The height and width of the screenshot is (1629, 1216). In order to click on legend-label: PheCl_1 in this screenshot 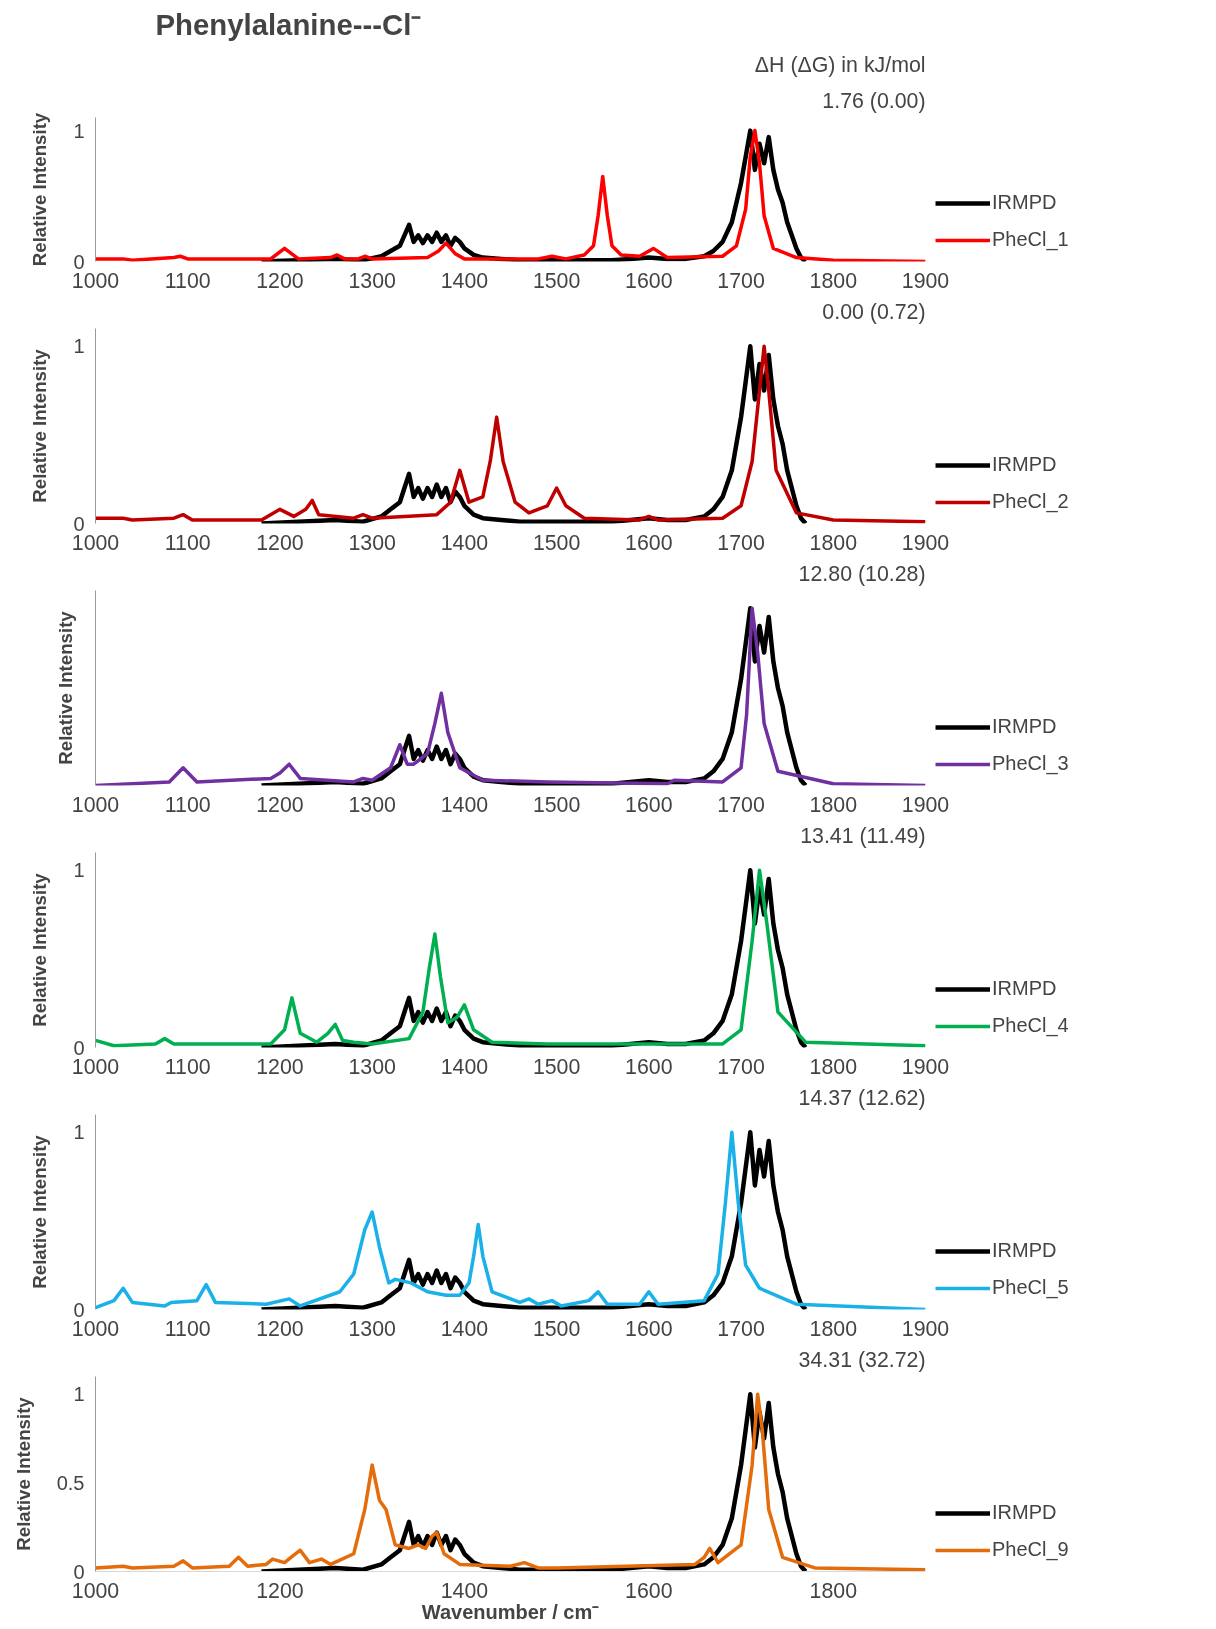, I will do `click(1030, 239)`.